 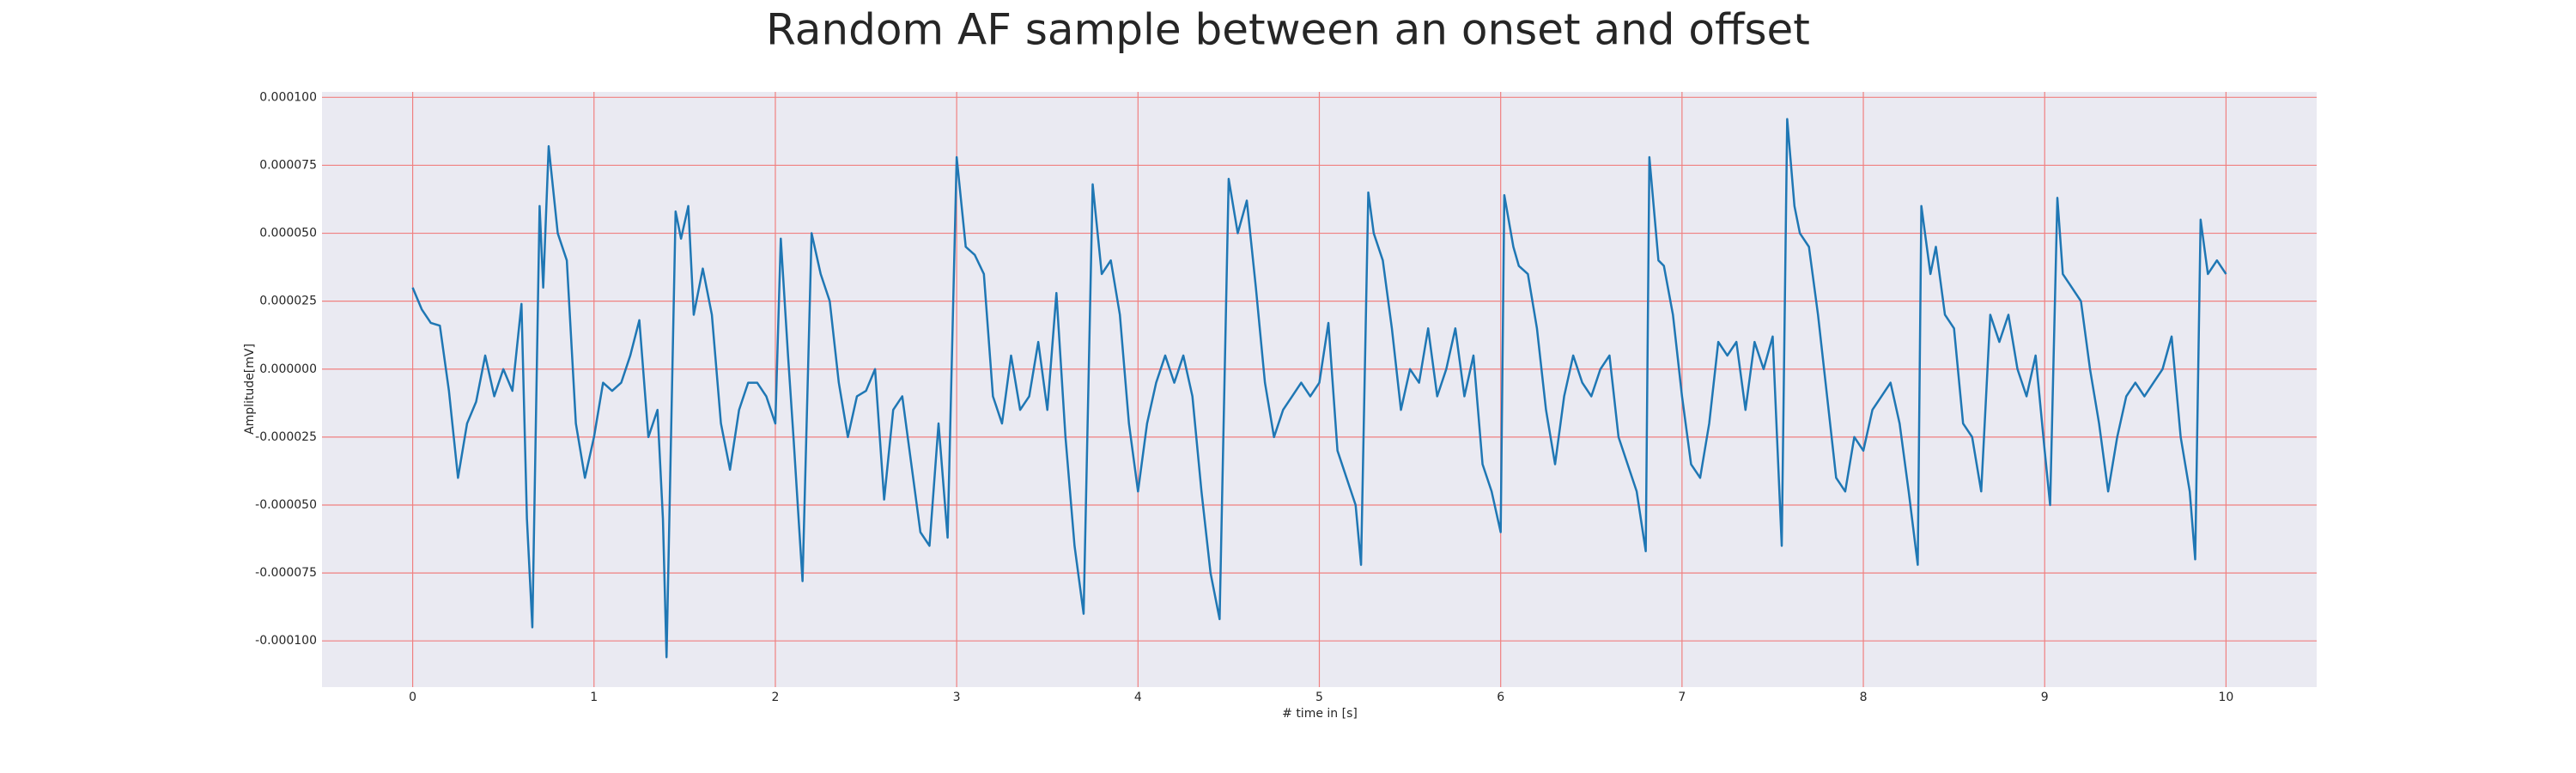 I want to click on y-tick-label: 0.000050, so click(x=288, y=233).